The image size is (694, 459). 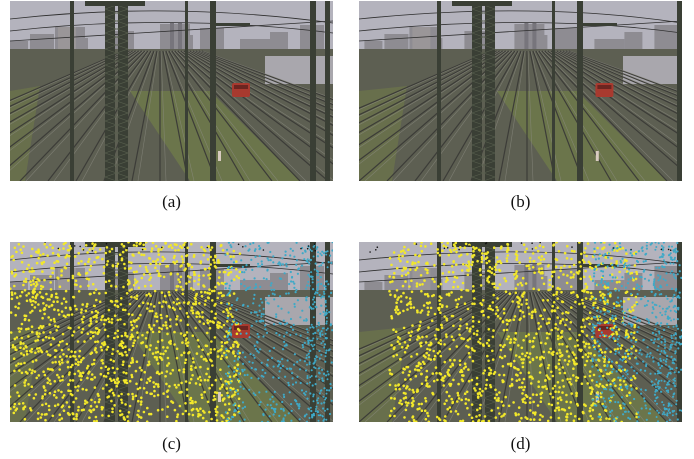 What do you see at coordinates (520, 443) in the screenshot?
I see `caption-d: (d)` at bounding box center [520, 443].